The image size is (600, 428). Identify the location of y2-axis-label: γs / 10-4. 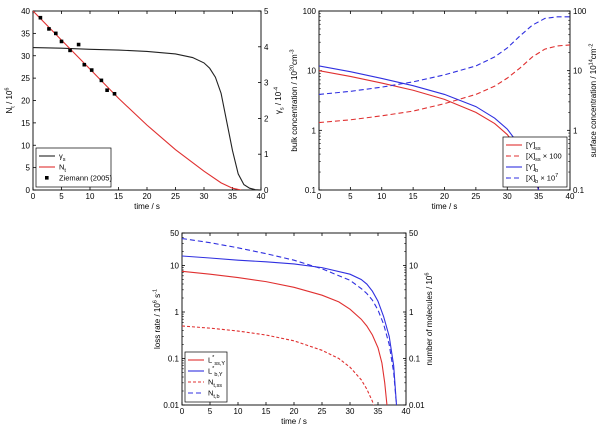
(280, 100).